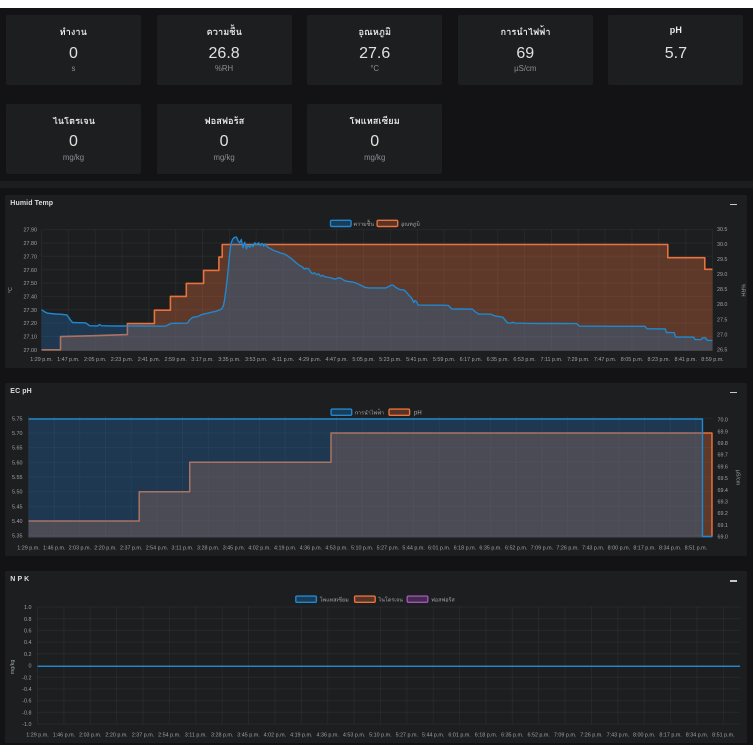  Describe the element at coordinates (27, 608) in the screenshot. I see `svg-text: 1.0` at that location.